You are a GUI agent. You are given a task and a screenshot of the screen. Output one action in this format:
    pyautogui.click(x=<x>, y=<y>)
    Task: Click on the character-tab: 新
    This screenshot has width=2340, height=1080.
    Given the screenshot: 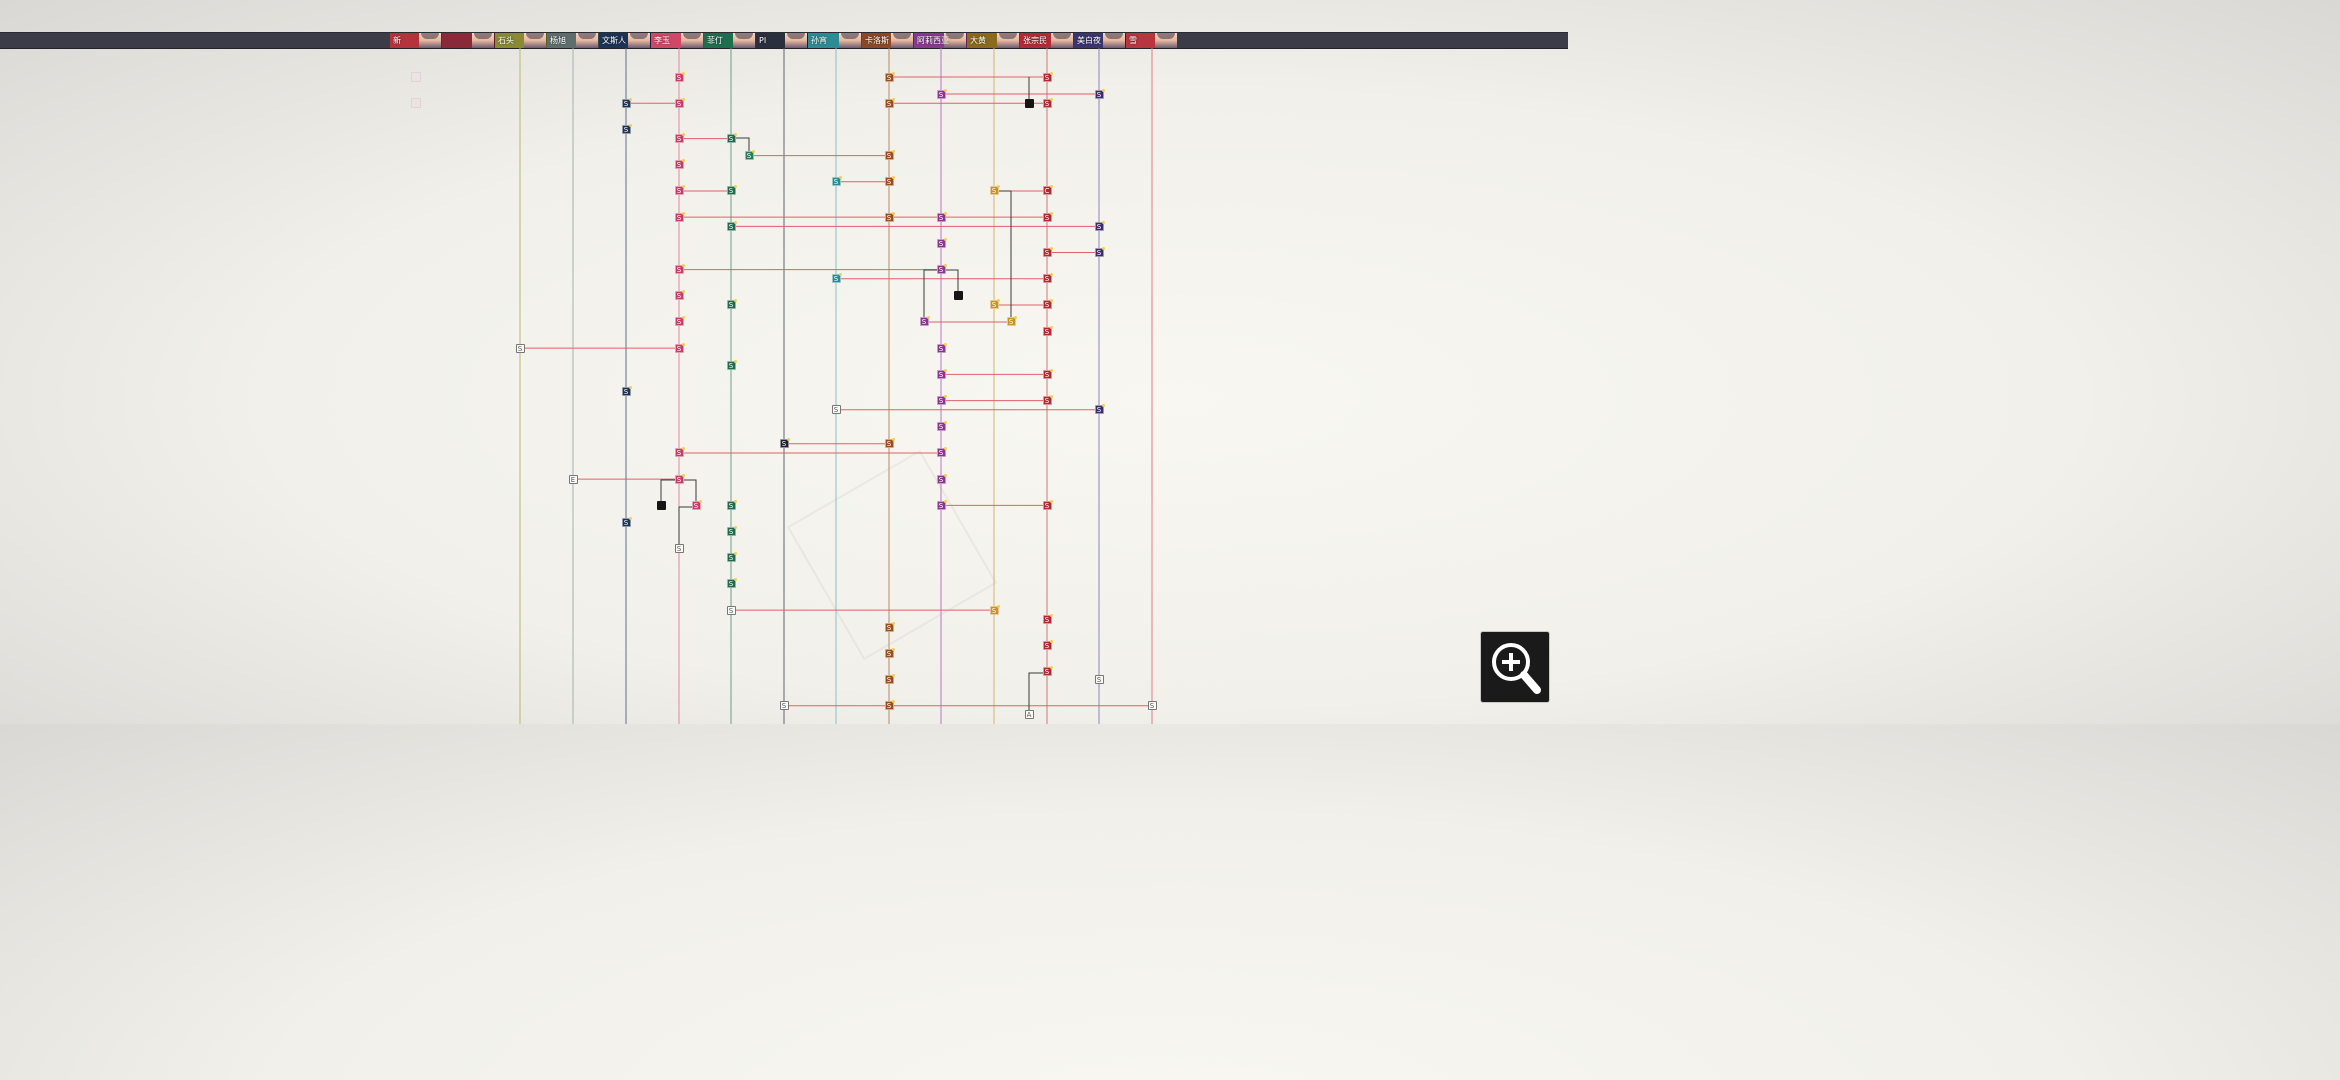 What is the action you would take?
    pyautogui.click(x=416, y=40)
    